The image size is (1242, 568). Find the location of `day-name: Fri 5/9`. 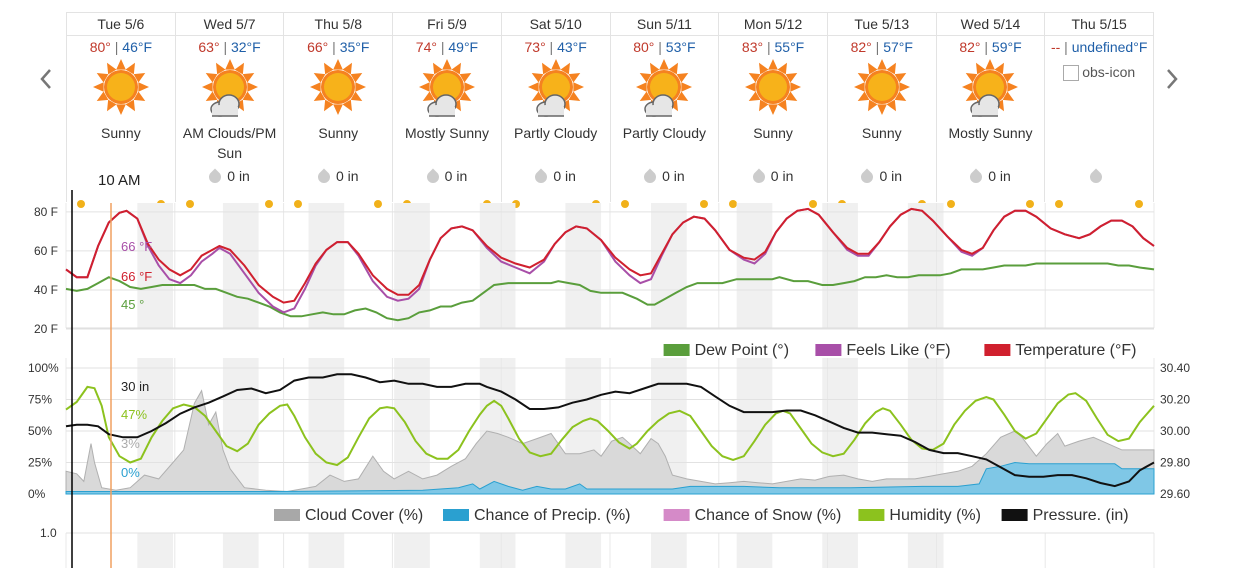

day-name: Fri 5/9 is located at coordinates (447, 24).